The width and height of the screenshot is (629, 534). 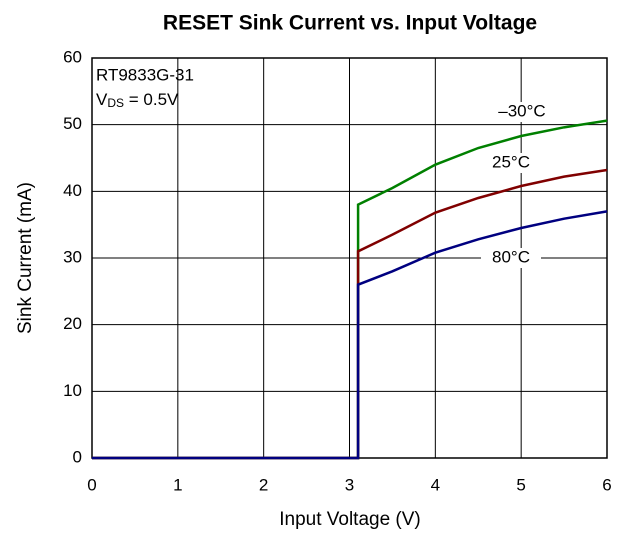 What do you see at coordinates (72, 390) in the screenshot?
I see `y-tick-label: 10` at bounding box center [72, 390].